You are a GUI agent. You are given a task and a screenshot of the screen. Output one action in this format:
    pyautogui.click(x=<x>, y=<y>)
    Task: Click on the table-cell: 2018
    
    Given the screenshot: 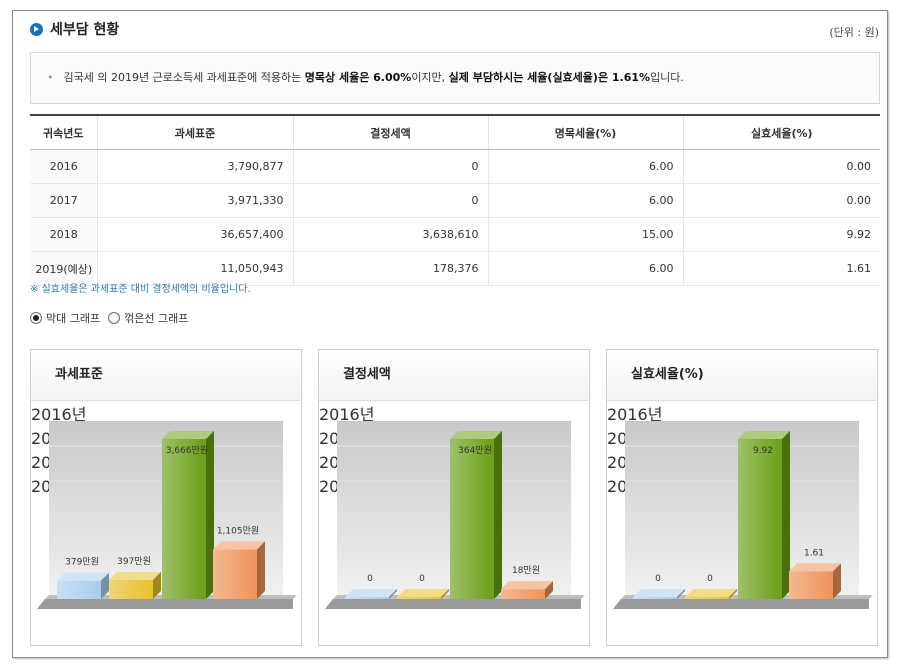 What is the action you would take?
    pyautogui.click(x=63, y=234)
    